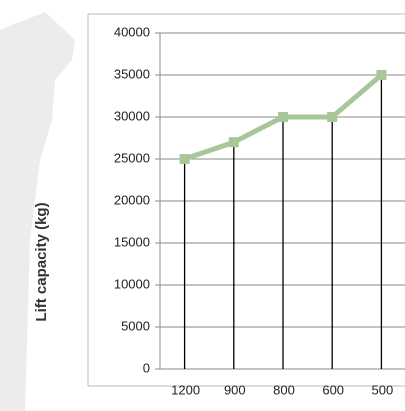  Describe the element at coordinates (235, 389) in the screenshot. I see `x-tick-label: 900` at that location.